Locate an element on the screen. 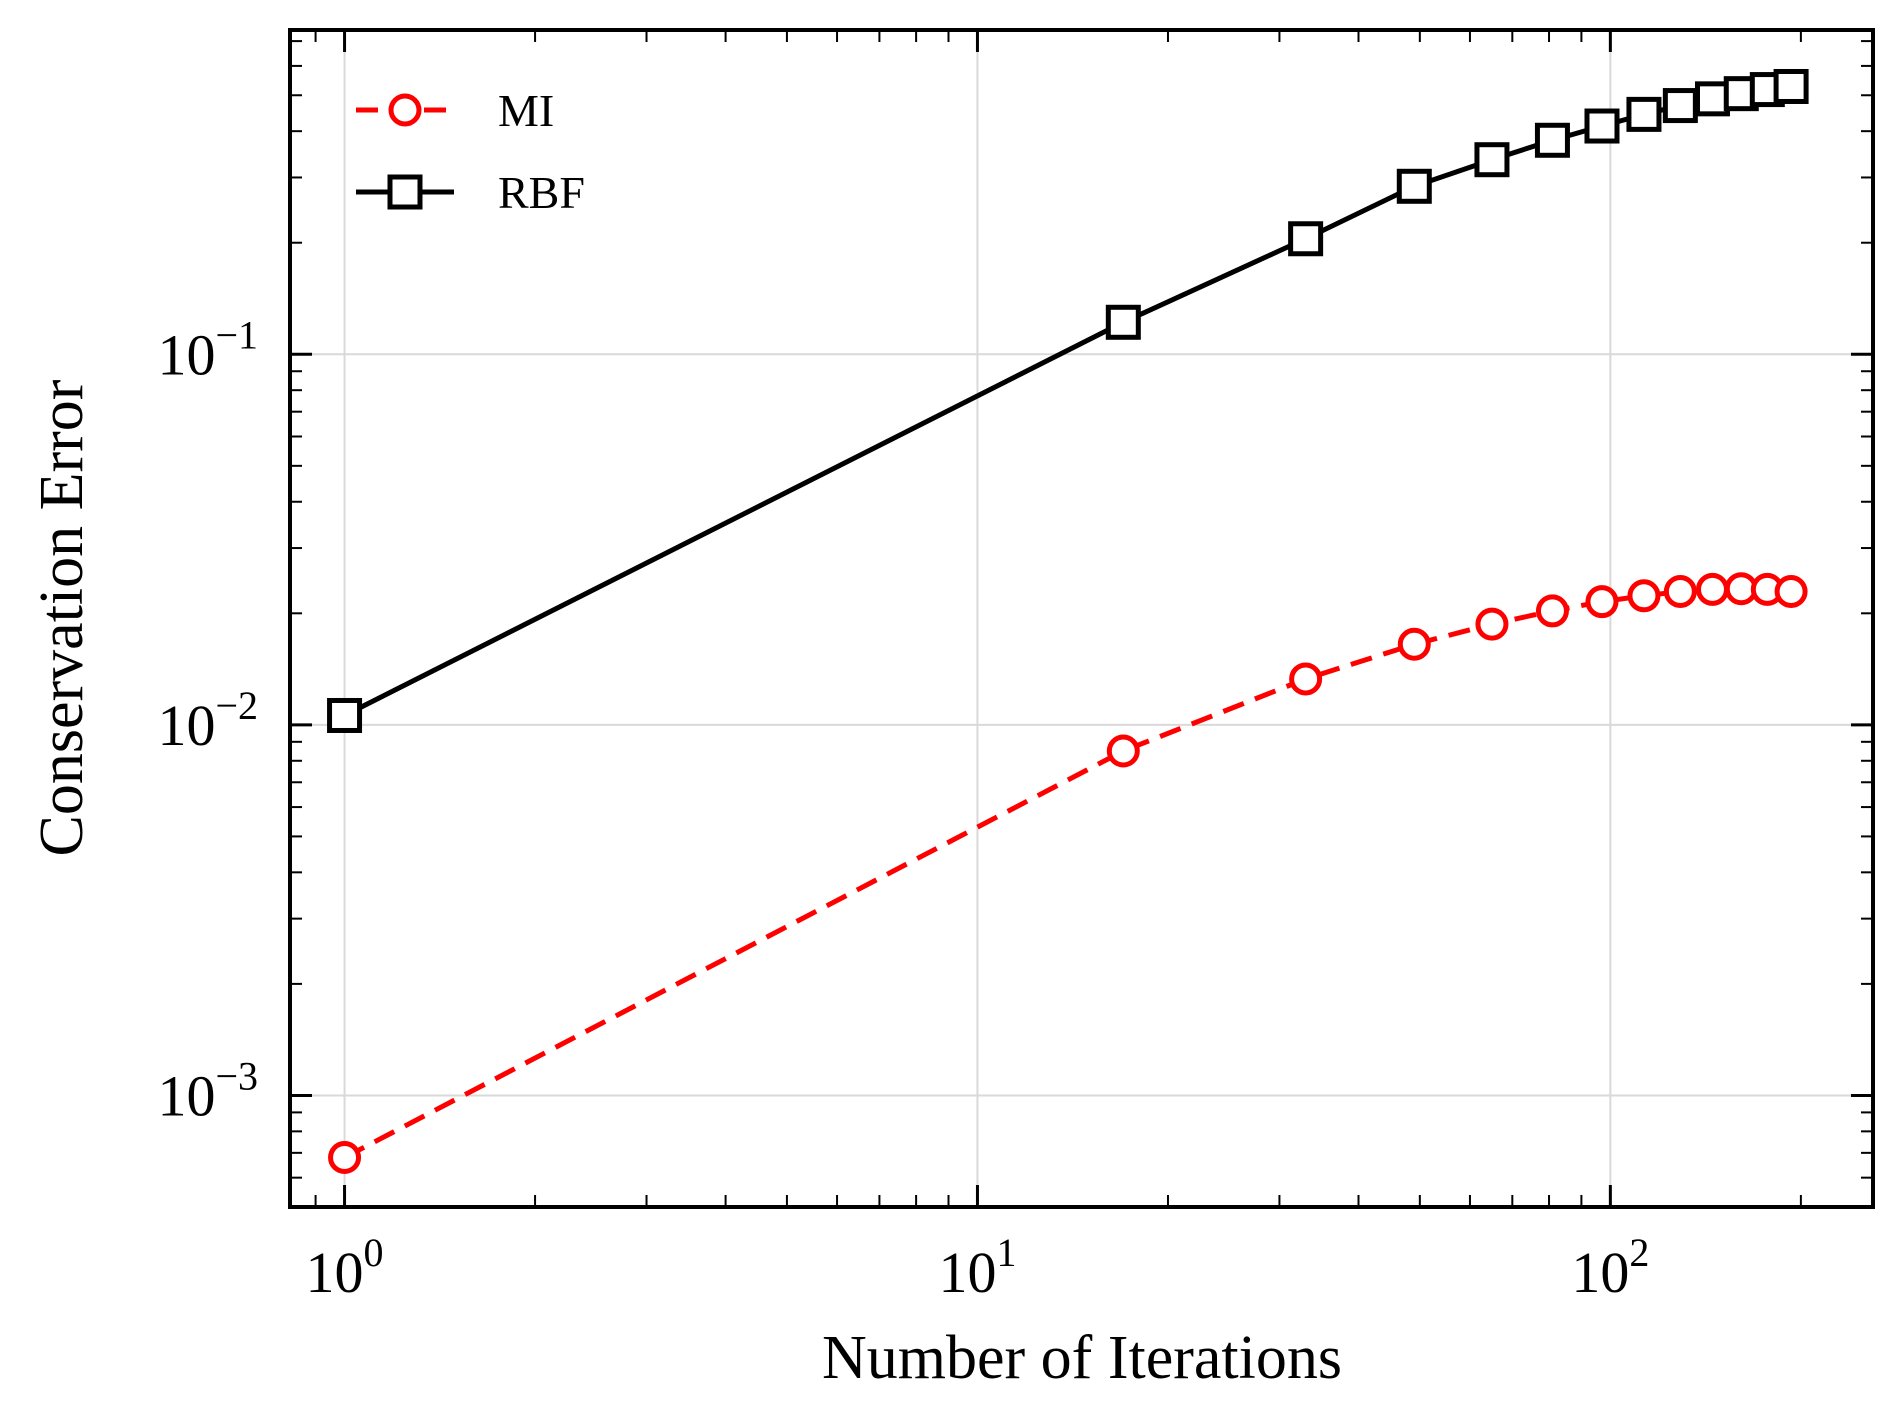 This screenshot has height=1421, width=1896. x-tick-label: 10² is located at coordinates (1610, 1267).